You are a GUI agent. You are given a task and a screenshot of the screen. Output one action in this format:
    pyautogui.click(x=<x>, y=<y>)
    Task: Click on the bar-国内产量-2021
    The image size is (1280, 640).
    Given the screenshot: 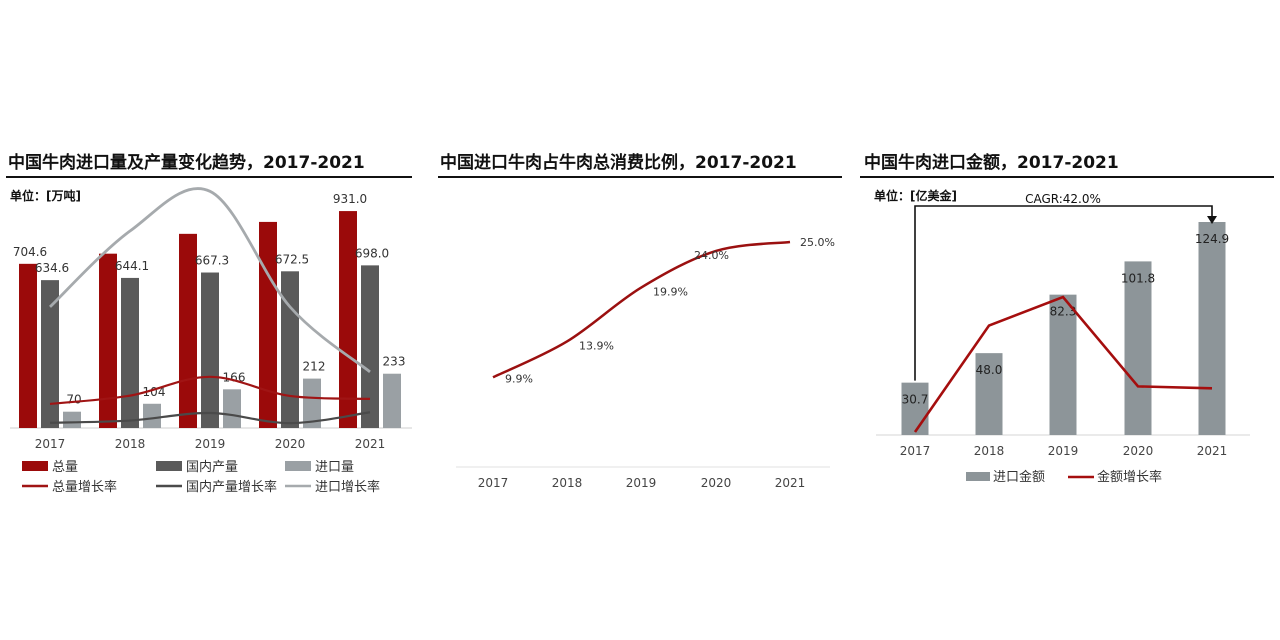 What is the action you would take?
    pyautogui.click(x=370, y=346)
    